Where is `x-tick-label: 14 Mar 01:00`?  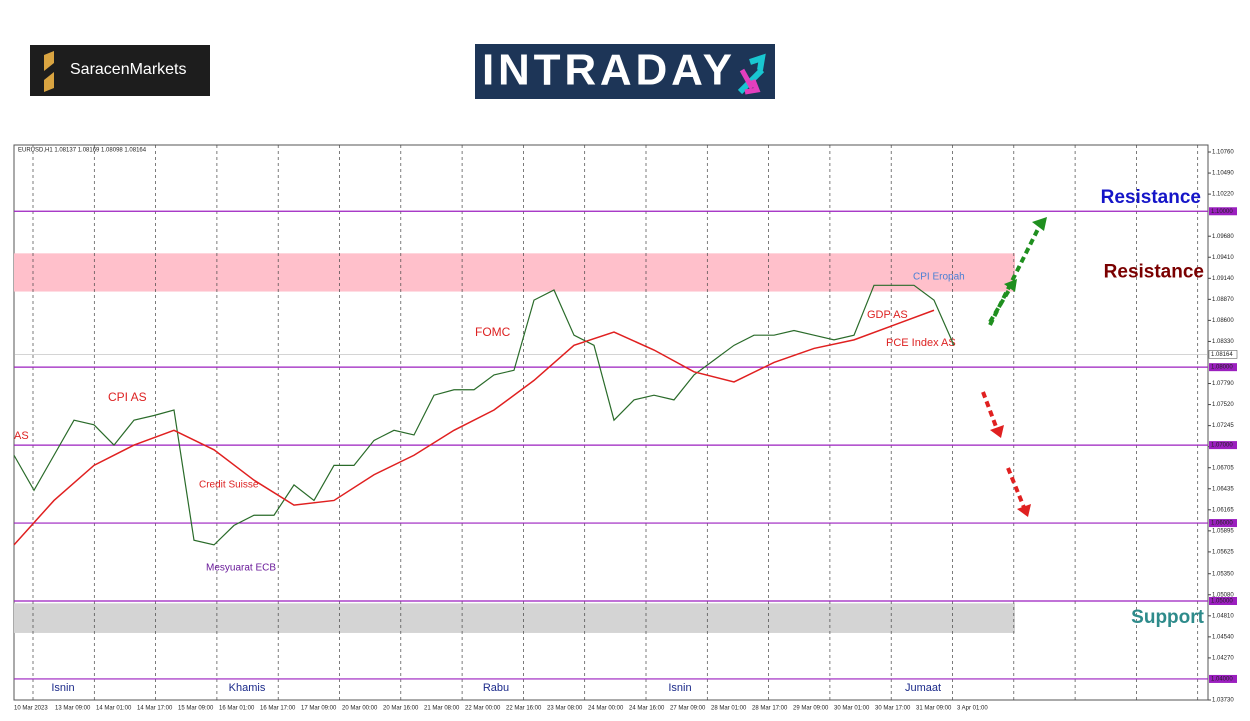 x-tick-label: 14 Mar 01:00 is located at coordinates (114, 709).